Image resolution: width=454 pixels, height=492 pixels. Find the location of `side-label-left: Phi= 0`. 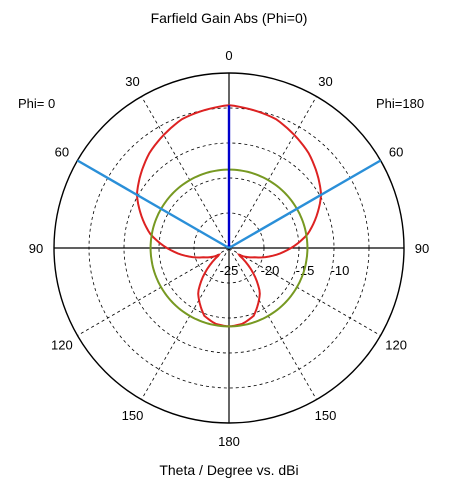

side-label-left: Phi= 0 is located at coordinates (36, 103).